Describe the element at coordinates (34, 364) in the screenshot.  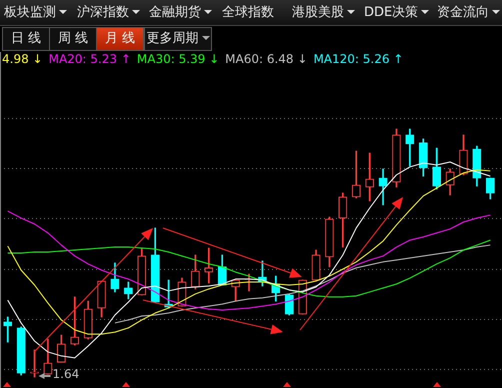
I see `candlestick` at that location.